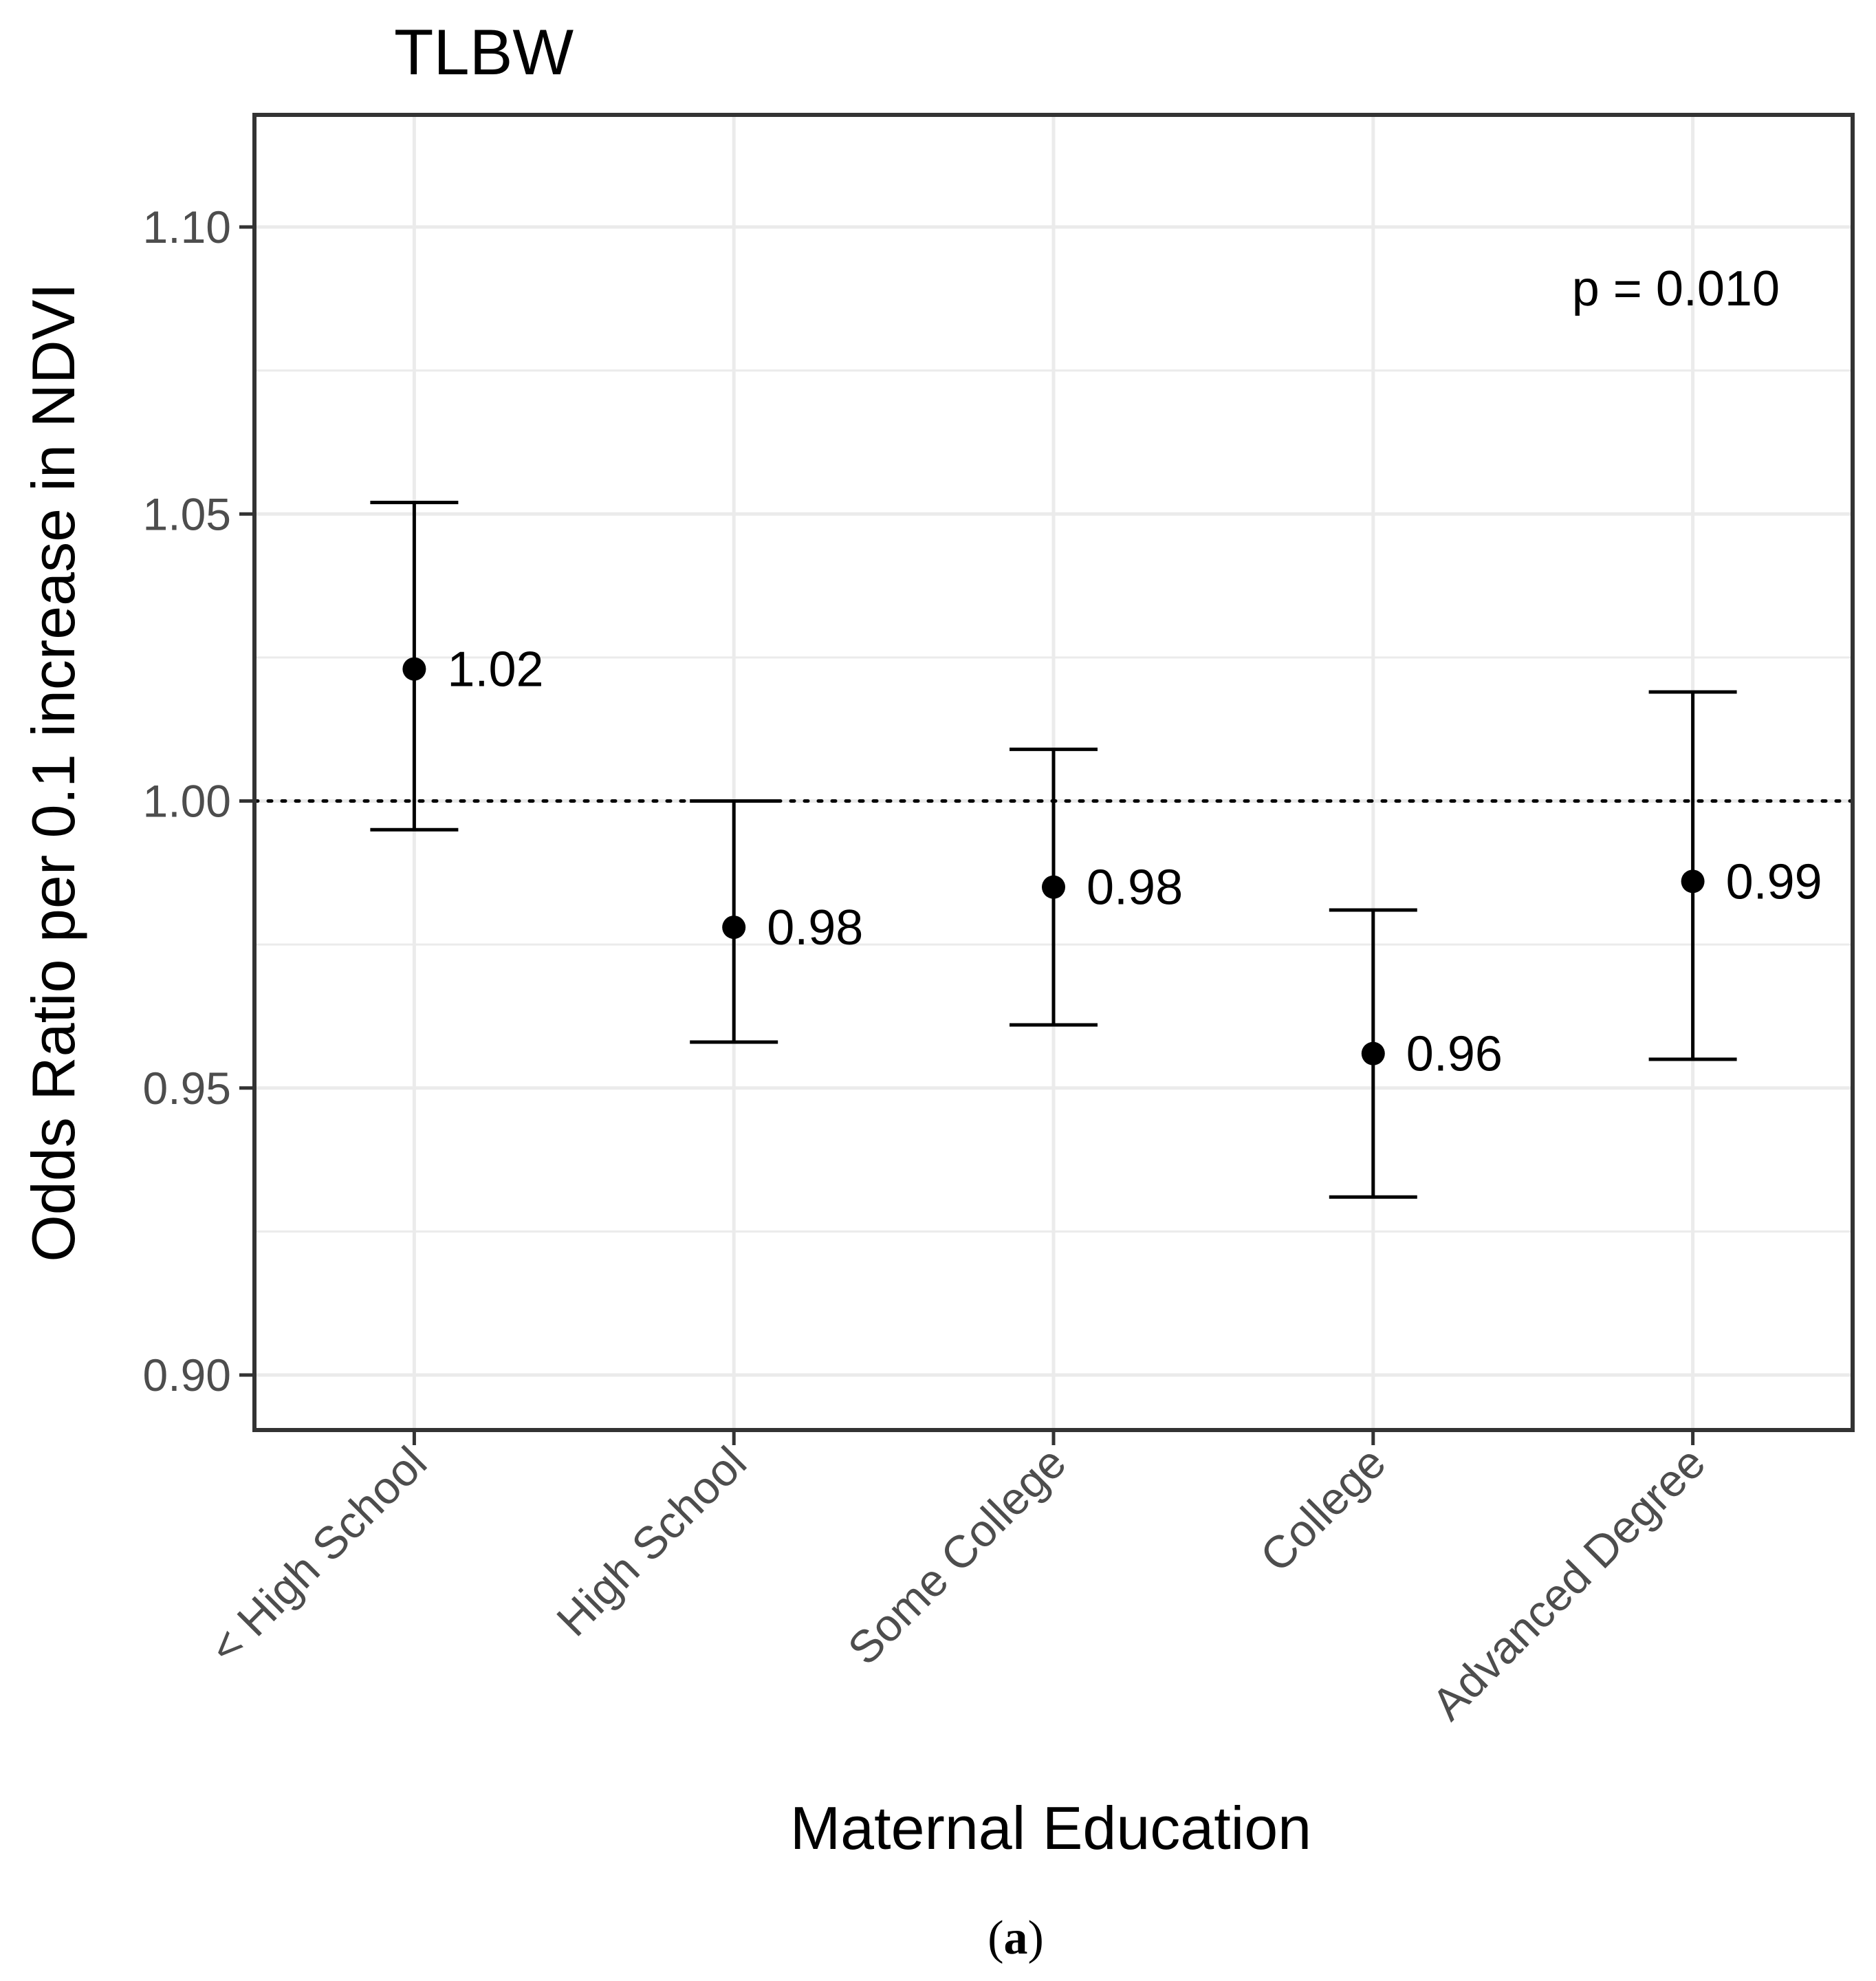  I want to click on y-tick-label: 1.00, so click(187, 801).